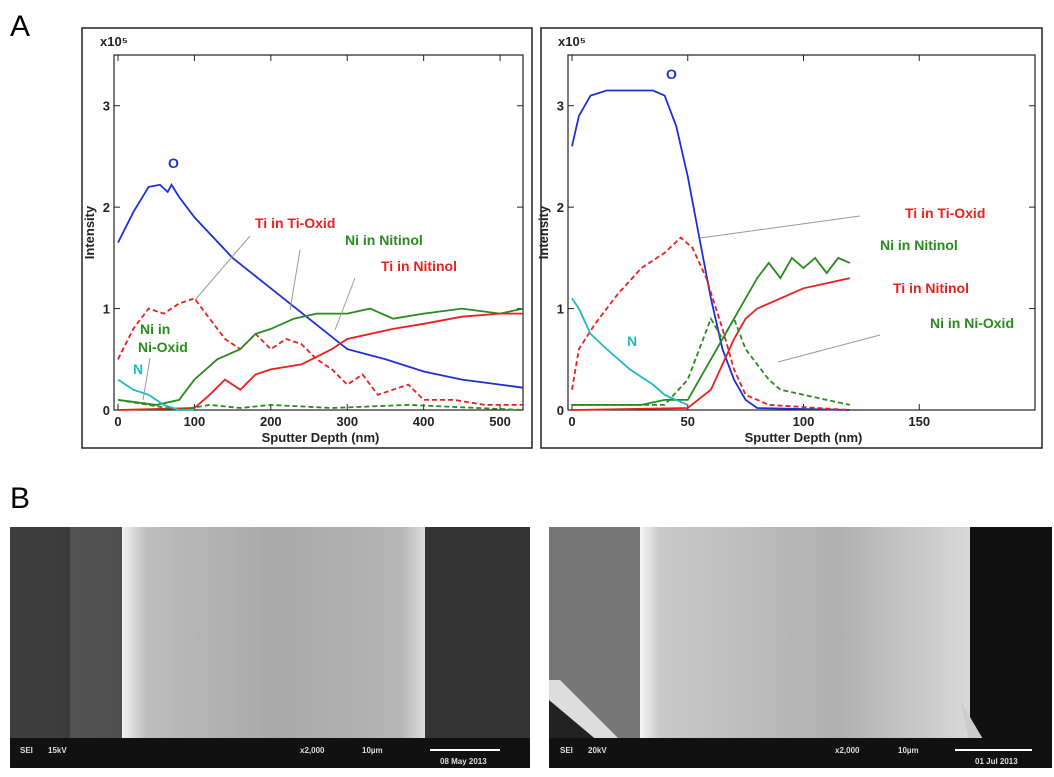 The image size is (1054, 777). What do you see at coordinates (20, 26) in the screenshot?
I see `panel-label: A` at bounding box center [20, 26].